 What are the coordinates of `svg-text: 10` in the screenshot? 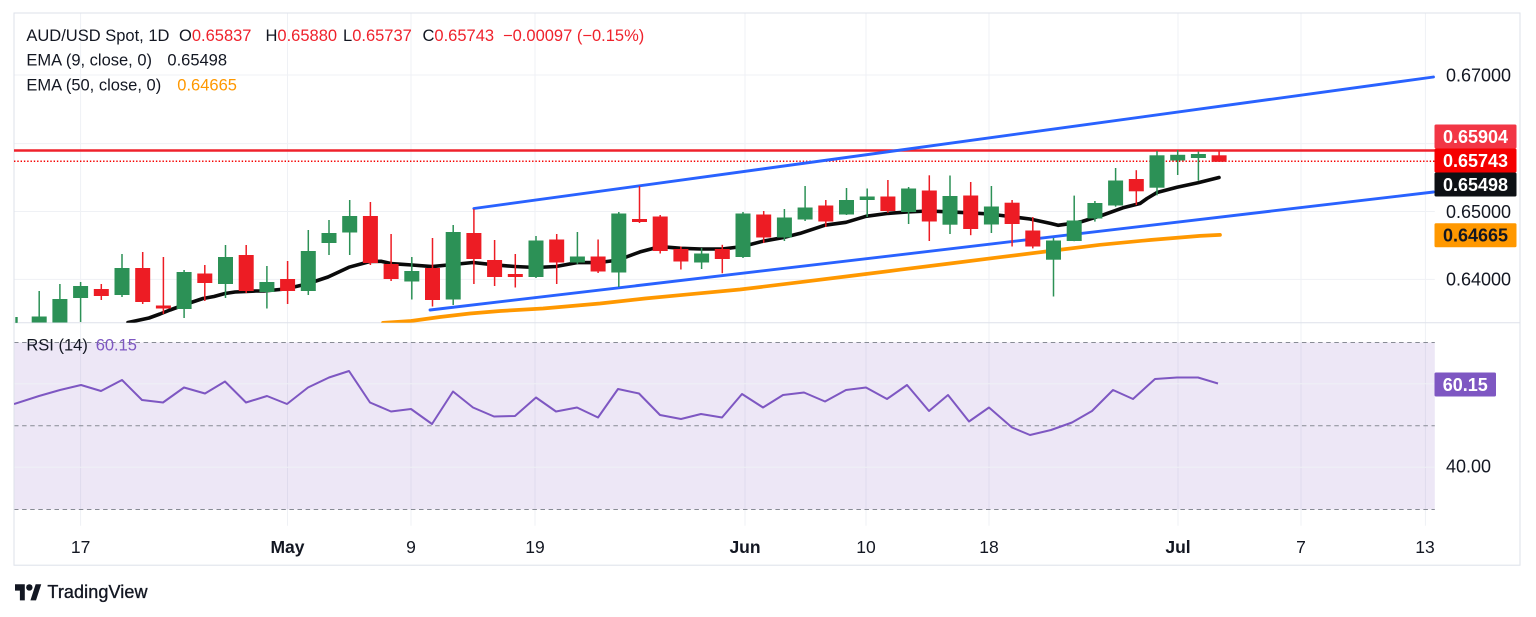 It's located at (866, 547).